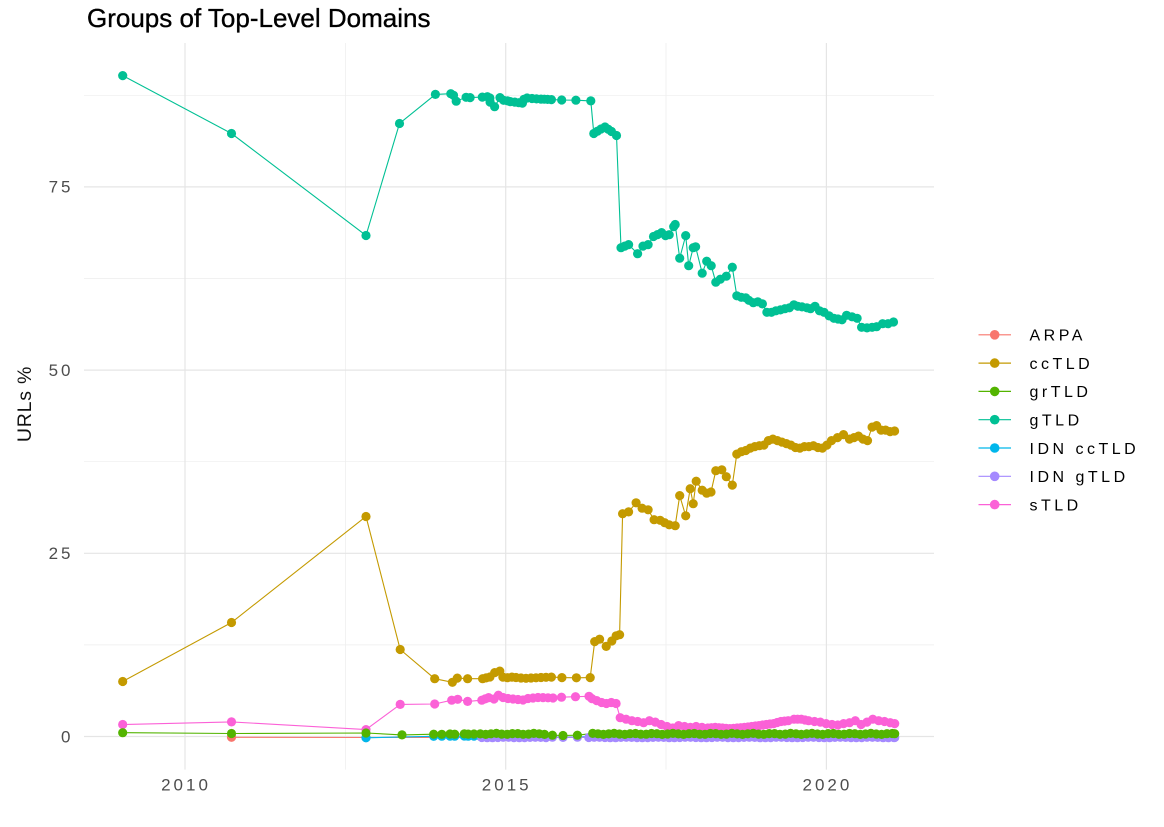 This screenshot has height=827, width=1164. Describe the element at coordinates (61, 187) in the screenshot. I see `svg-text: 75` at that location.